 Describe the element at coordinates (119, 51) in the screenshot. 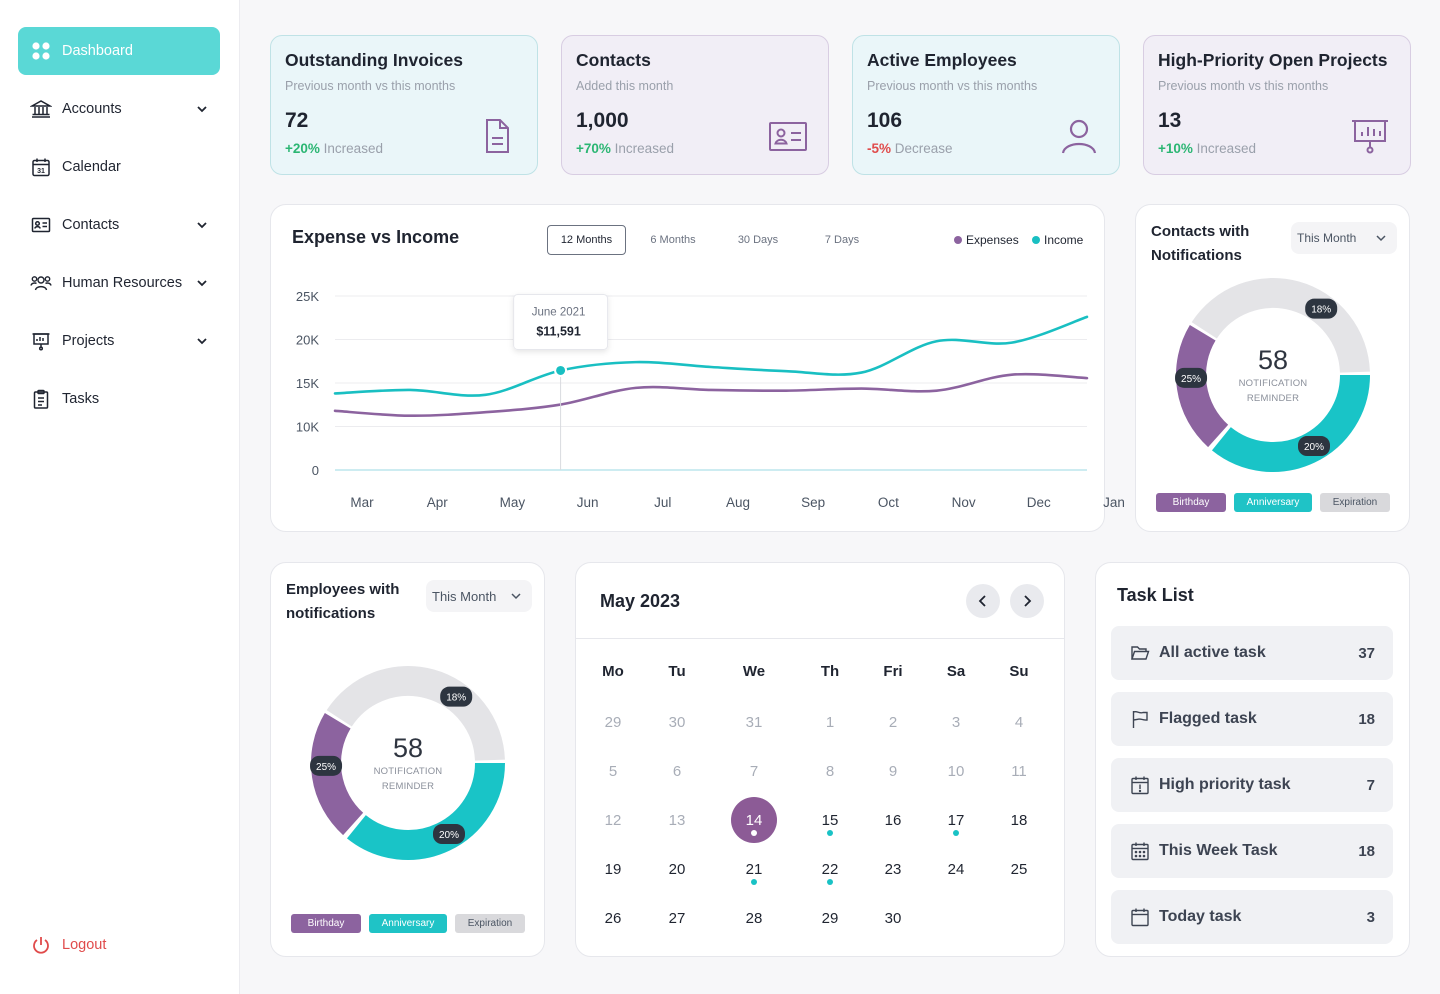

I see `sidebar-item-dashboard: Dashboard` at that location.